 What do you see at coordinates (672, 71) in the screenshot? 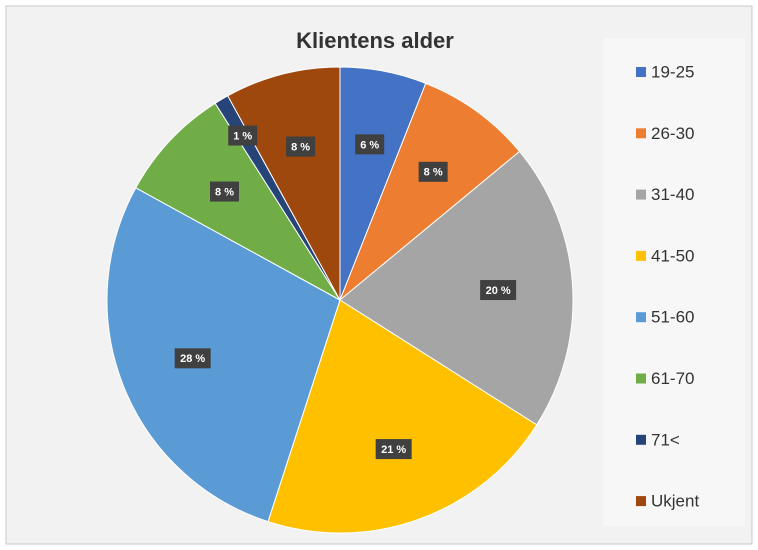
I see `legend-label: 19-25` at bounding box center [672, 71].